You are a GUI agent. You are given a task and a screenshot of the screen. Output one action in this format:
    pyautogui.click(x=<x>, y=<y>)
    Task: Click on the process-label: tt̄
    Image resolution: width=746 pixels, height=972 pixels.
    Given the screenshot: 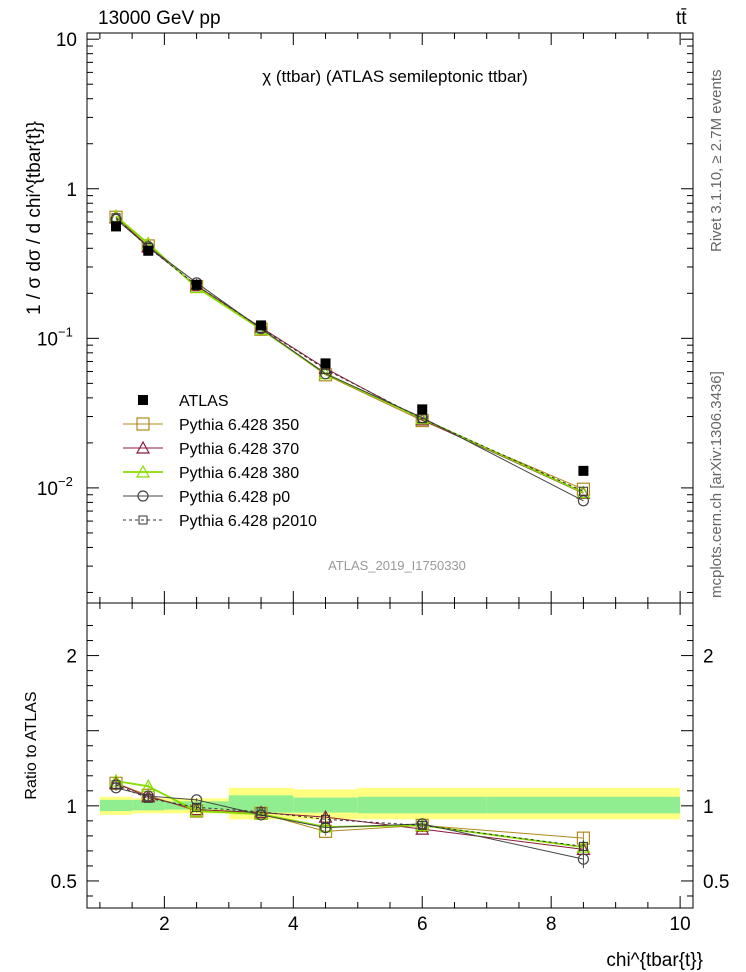 What is the action you would take?
    pyautogui.click(x=681, y=18)
    